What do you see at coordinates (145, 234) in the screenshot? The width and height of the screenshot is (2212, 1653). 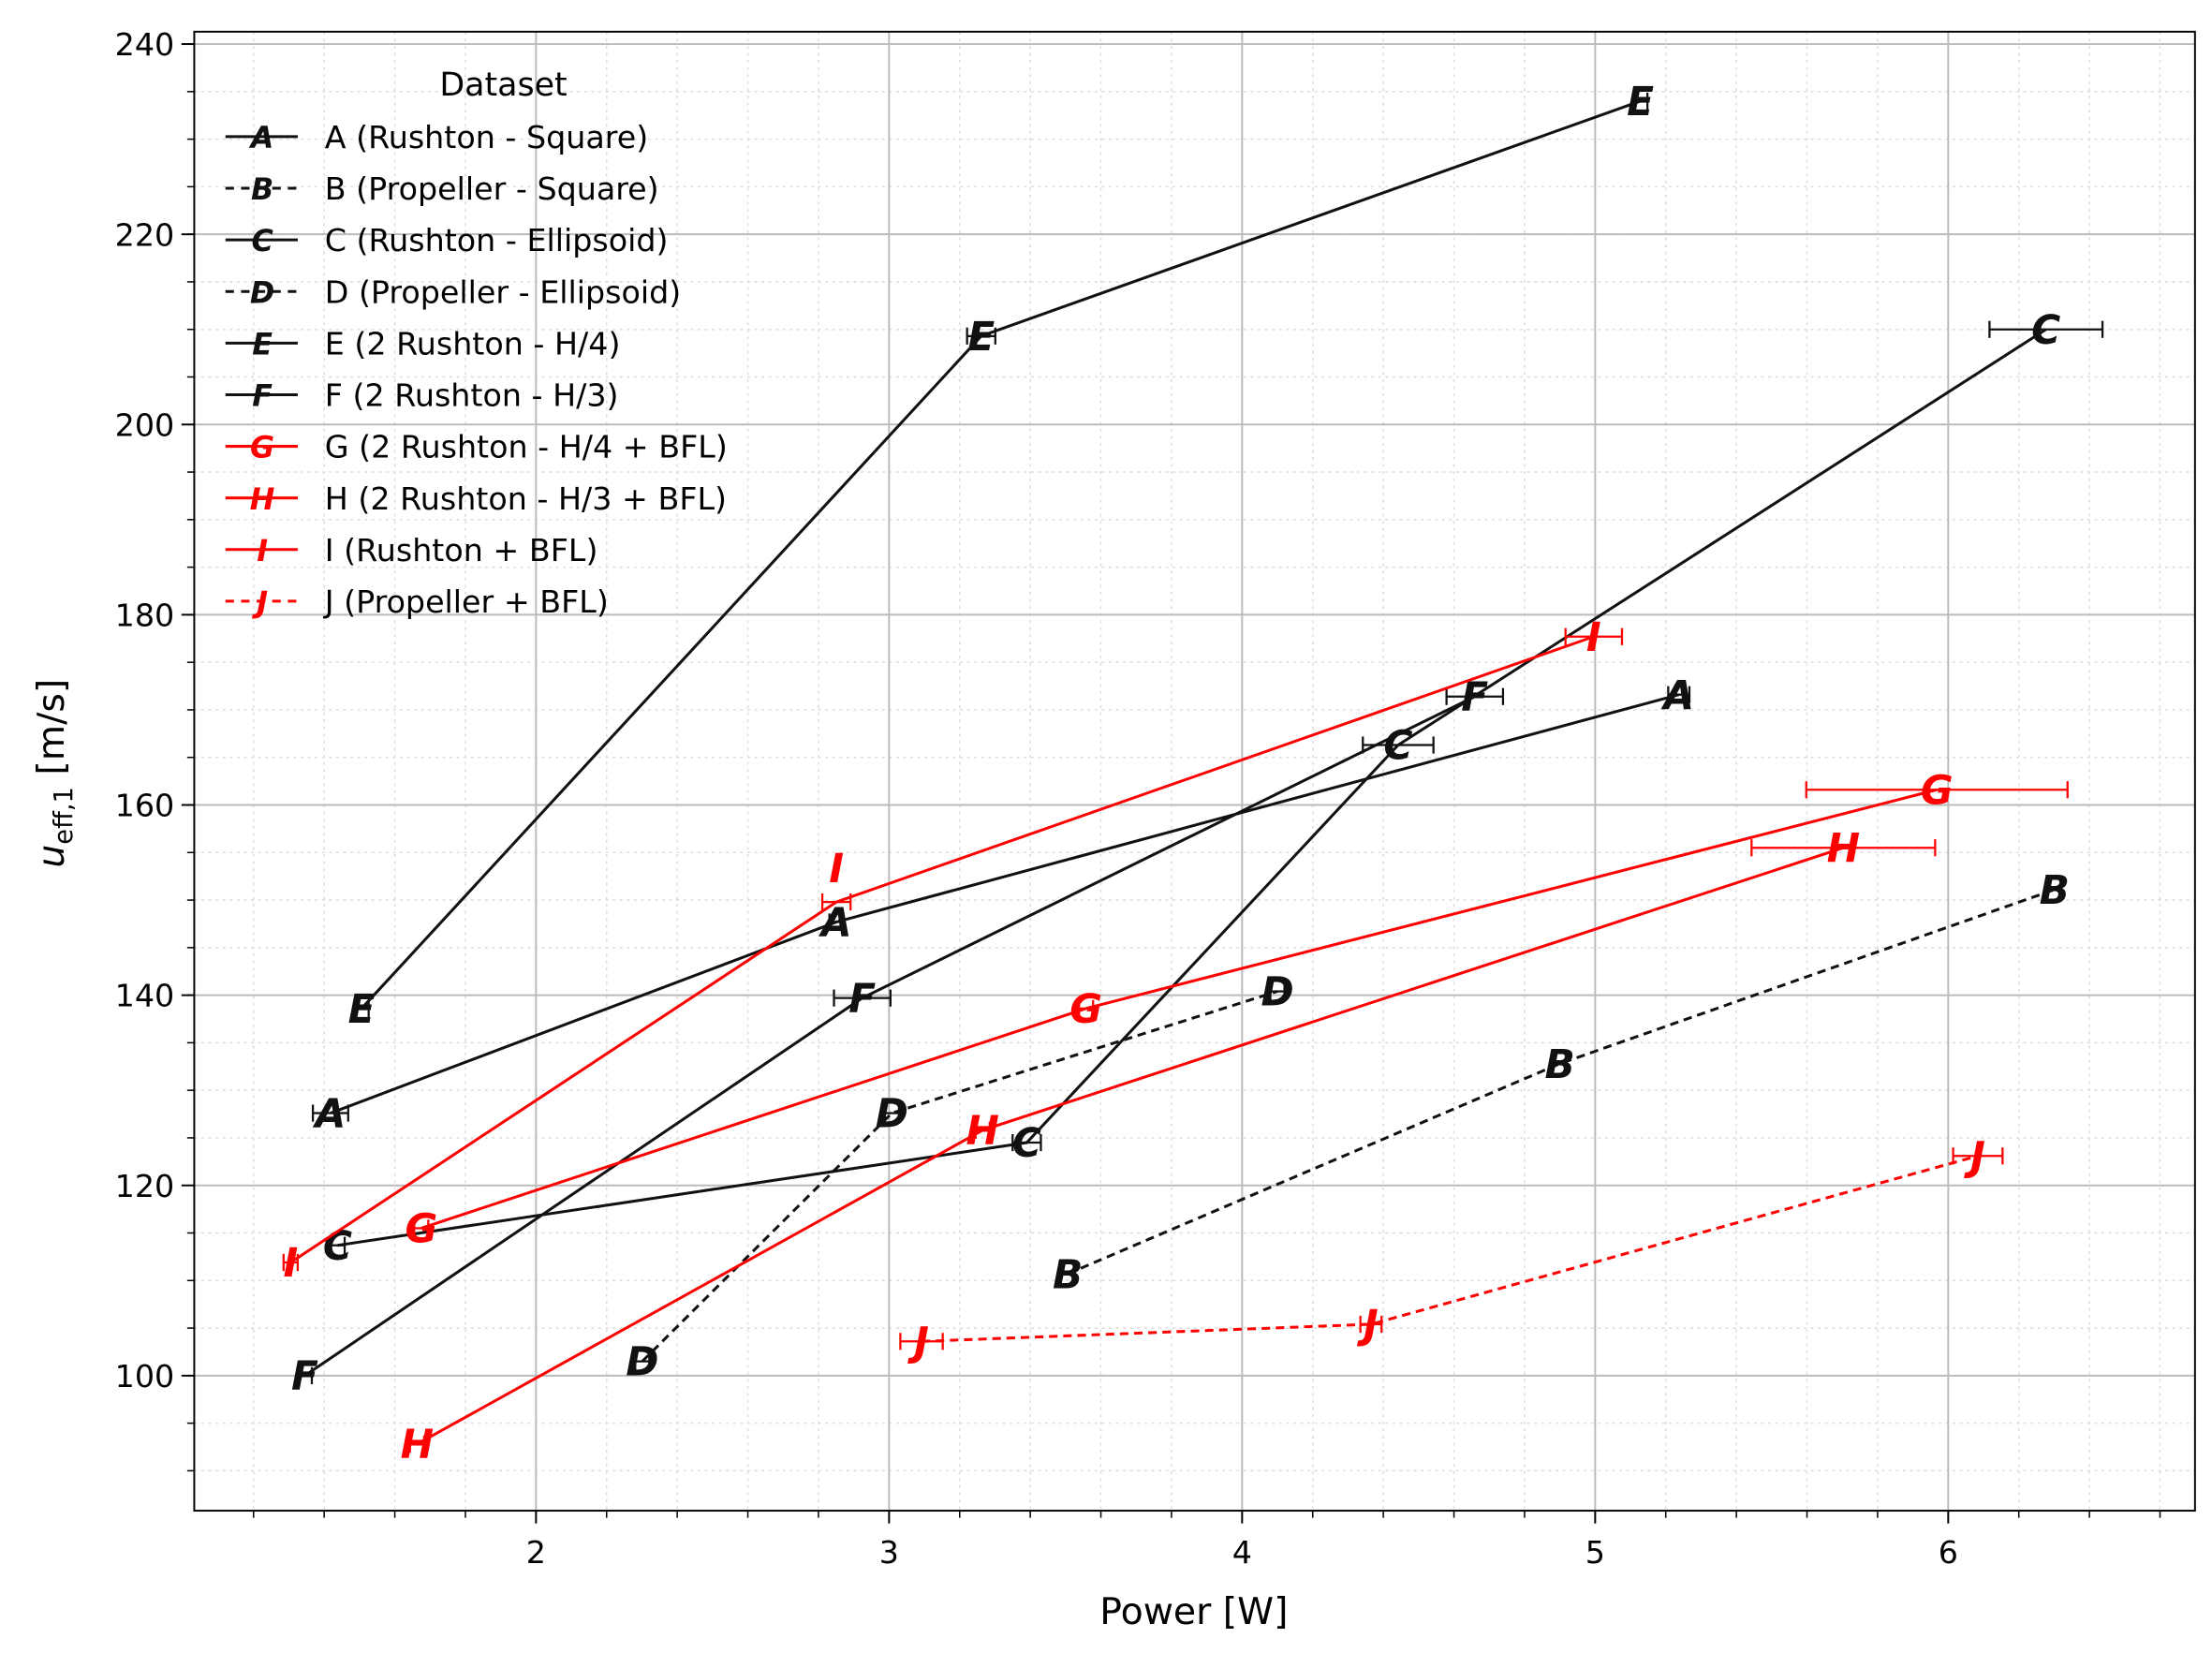 I see `y-tick-label: 220` at bounding box center [145, 234].